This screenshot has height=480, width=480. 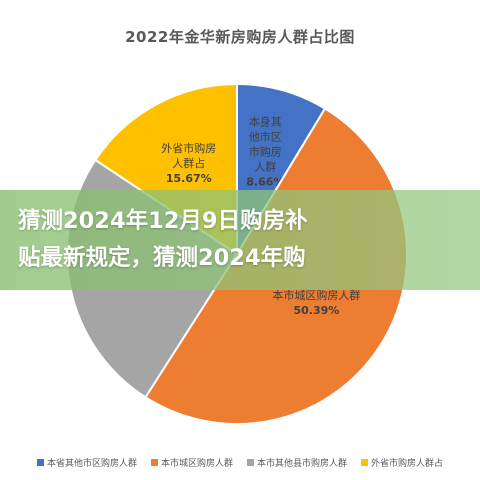 What do you see at coordinates (240, 37) in the screenshot?
I see `chart-title: 2022年金华新房购房人群占比图` at bounding box center [240, 37].